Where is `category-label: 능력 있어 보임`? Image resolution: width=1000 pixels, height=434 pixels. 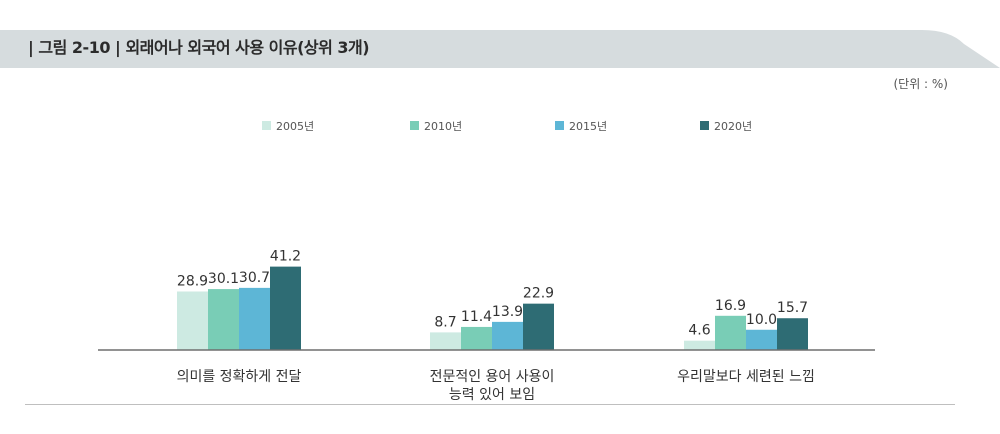
category-label: 능력 있어 보임 is located at coordinates (492, 395).